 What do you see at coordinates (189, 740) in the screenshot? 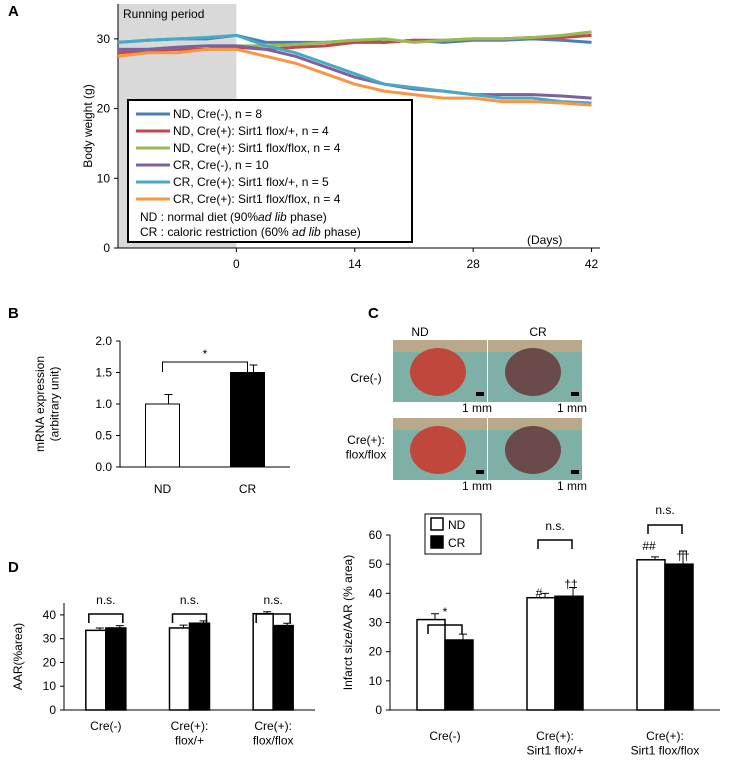
I see `text-line: flox/+` at bounding box center [189, 740].